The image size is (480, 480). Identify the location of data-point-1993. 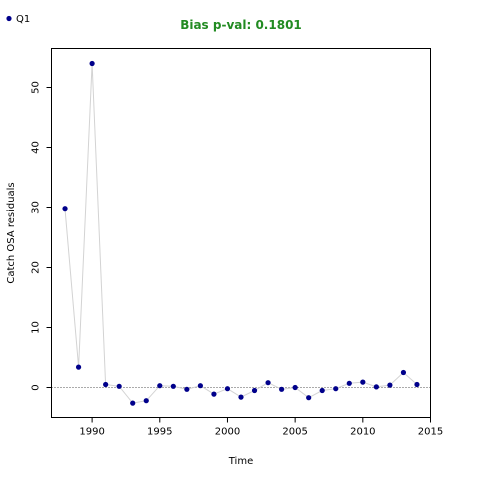
(133, 403).